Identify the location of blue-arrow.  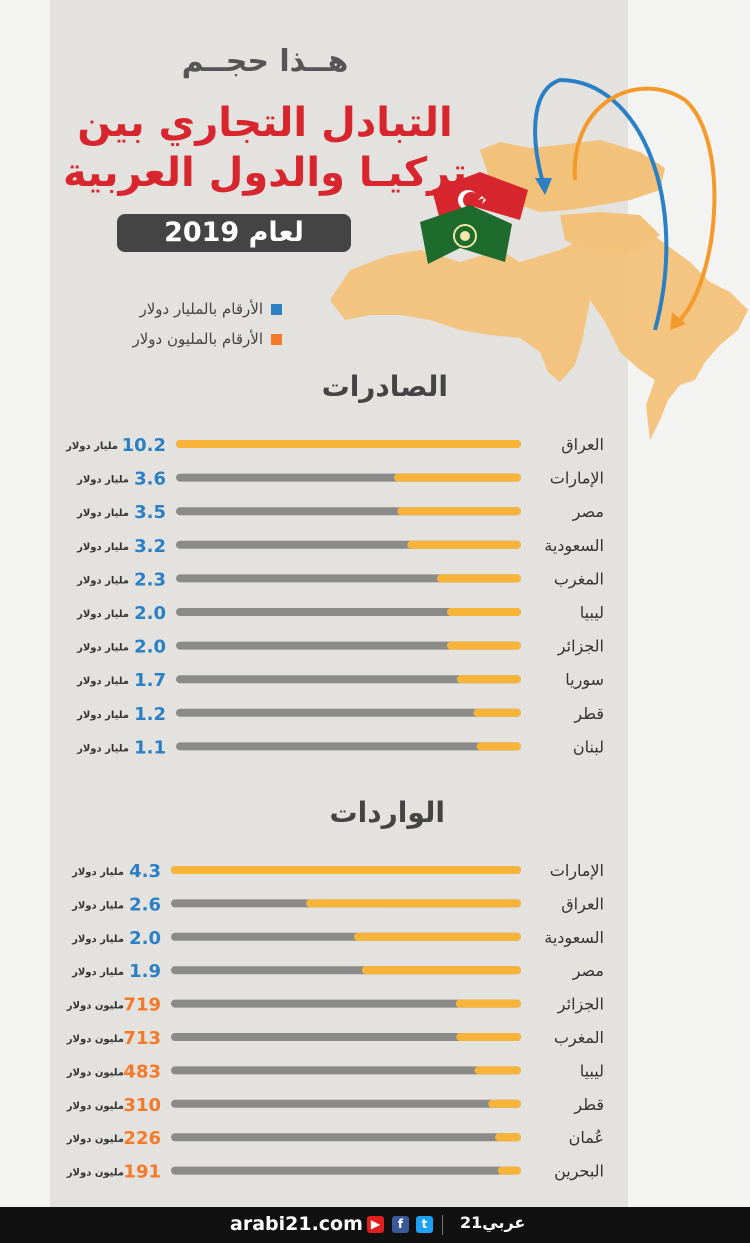
(601, 204).